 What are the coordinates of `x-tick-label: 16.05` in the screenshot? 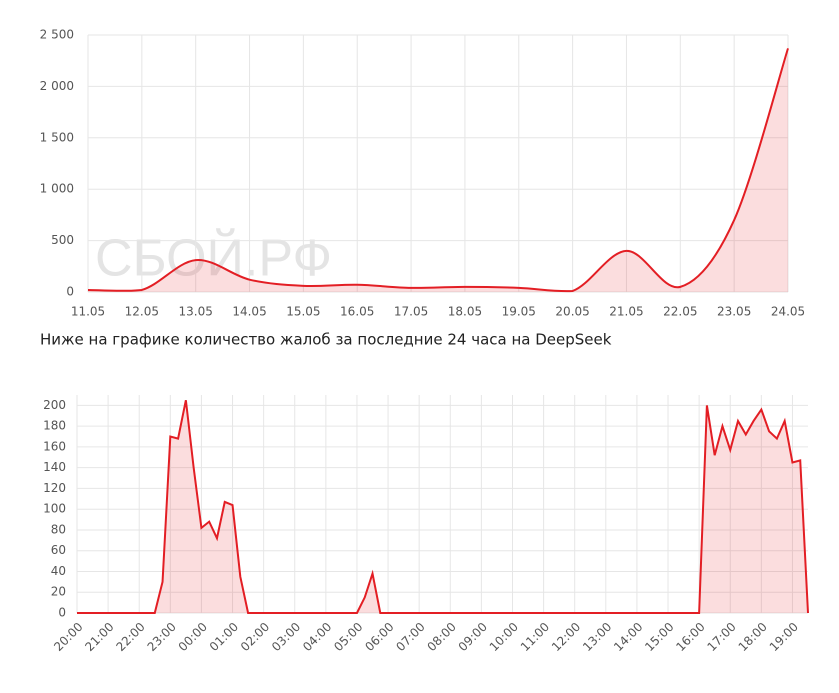 It's located at (357, 312).